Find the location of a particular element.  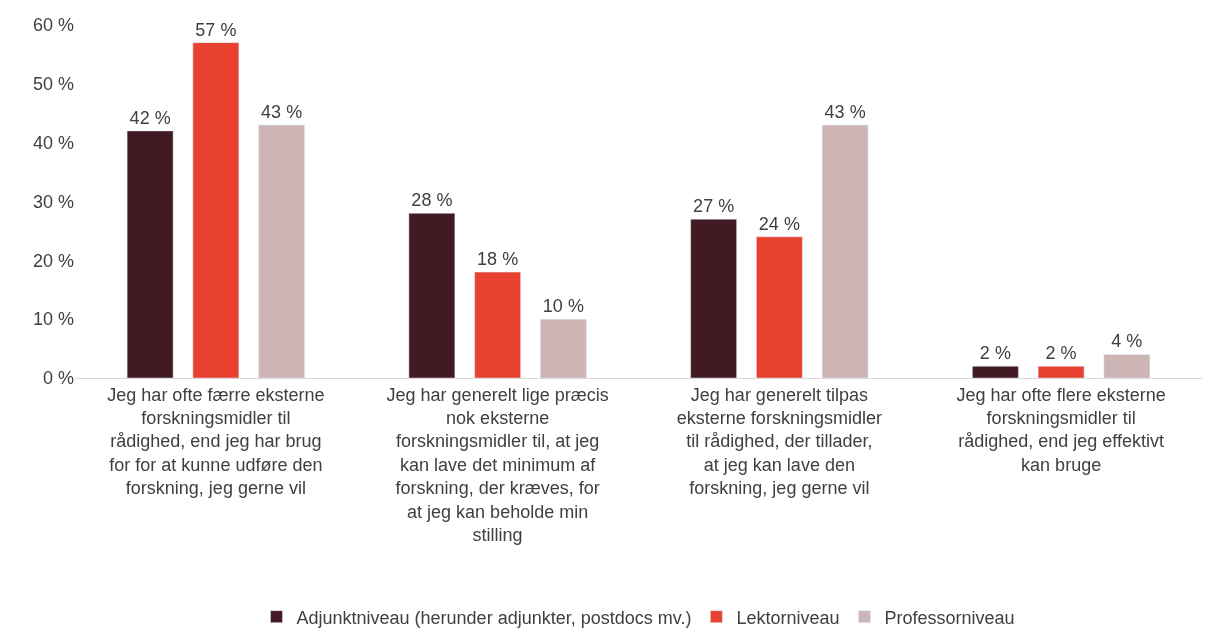

y-tick-label: 50 % is located at coordinates (53, 84).